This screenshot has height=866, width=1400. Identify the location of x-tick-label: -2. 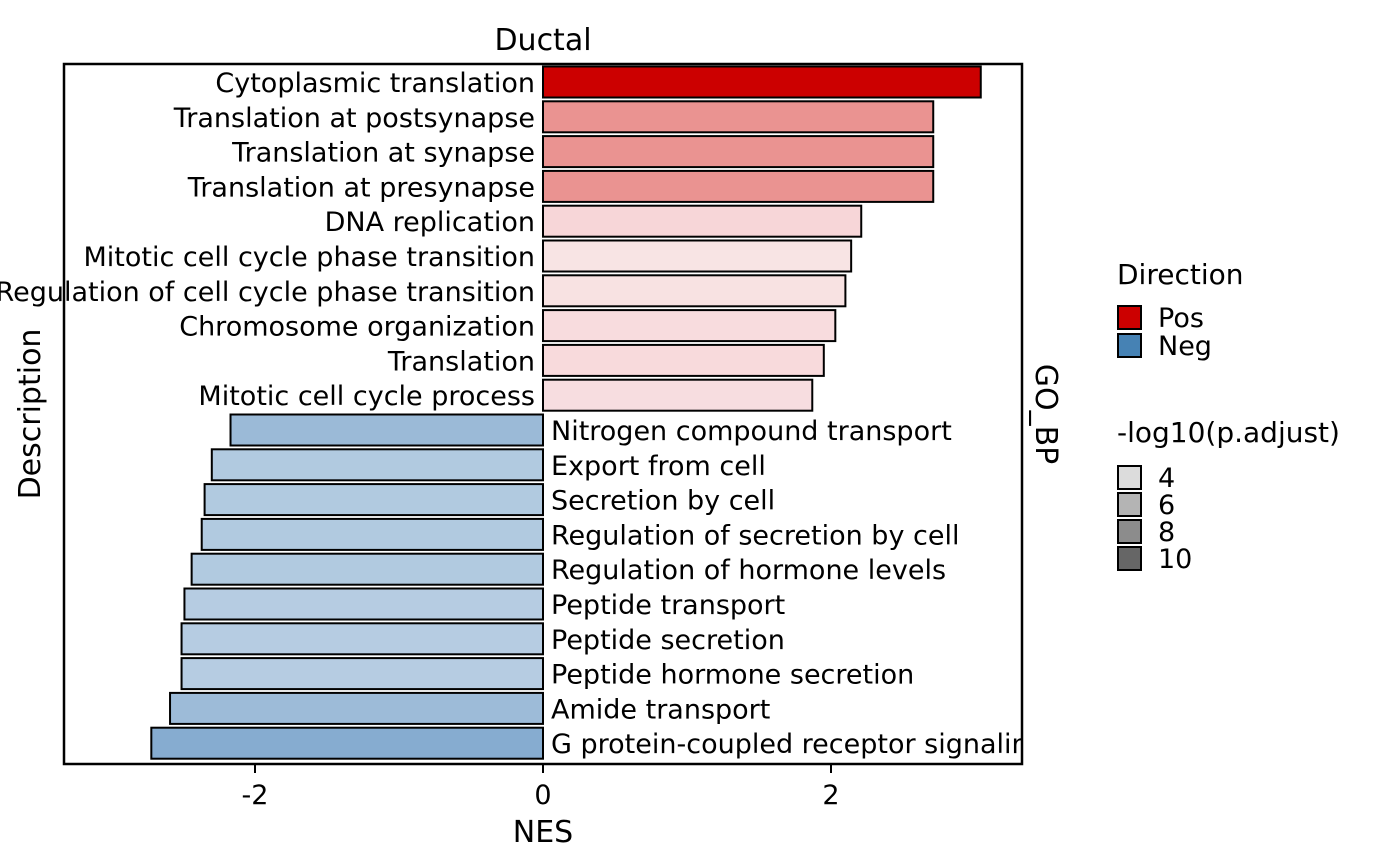
(255, 795).